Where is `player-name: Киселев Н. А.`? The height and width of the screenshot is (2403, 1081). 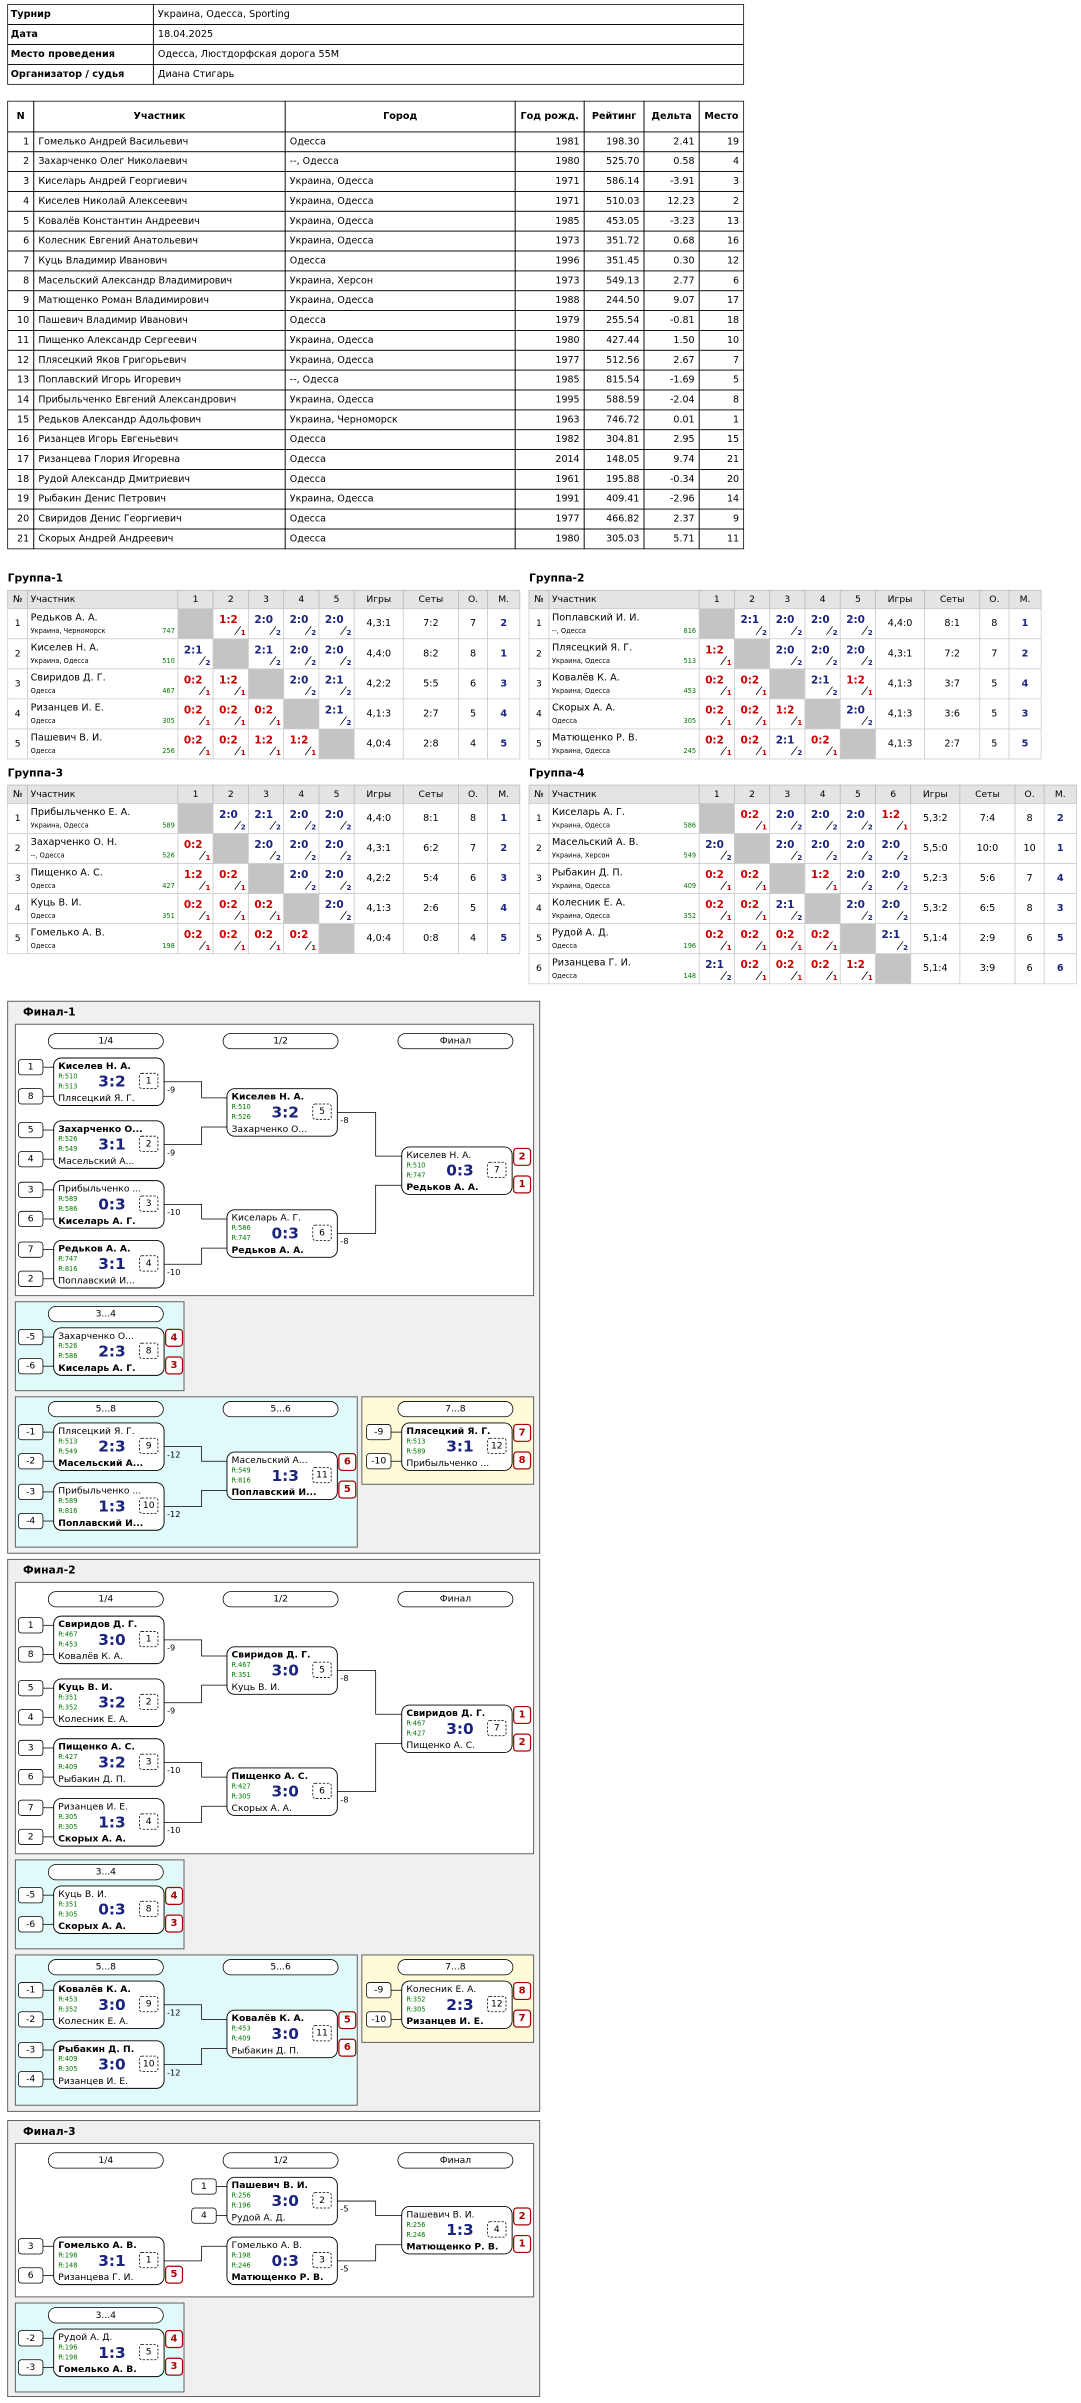
player-name: Киселев Н. А. is located at coordinates (438, 1155).